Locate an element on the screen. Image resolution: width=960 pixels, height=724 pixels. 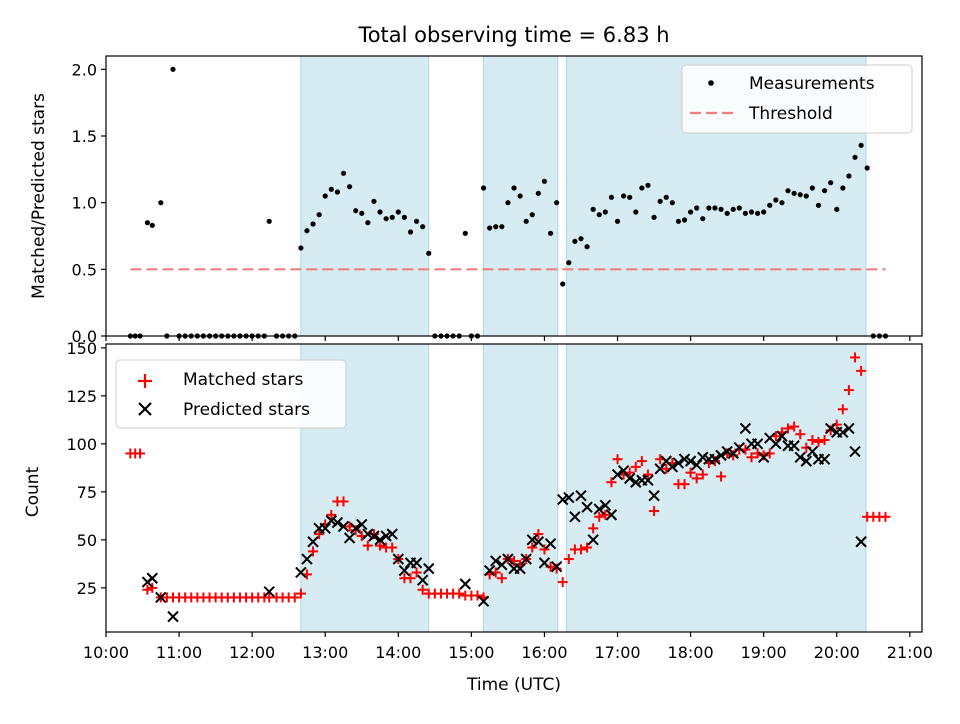
bottom-legend-box is located at coordinates (231, 394).